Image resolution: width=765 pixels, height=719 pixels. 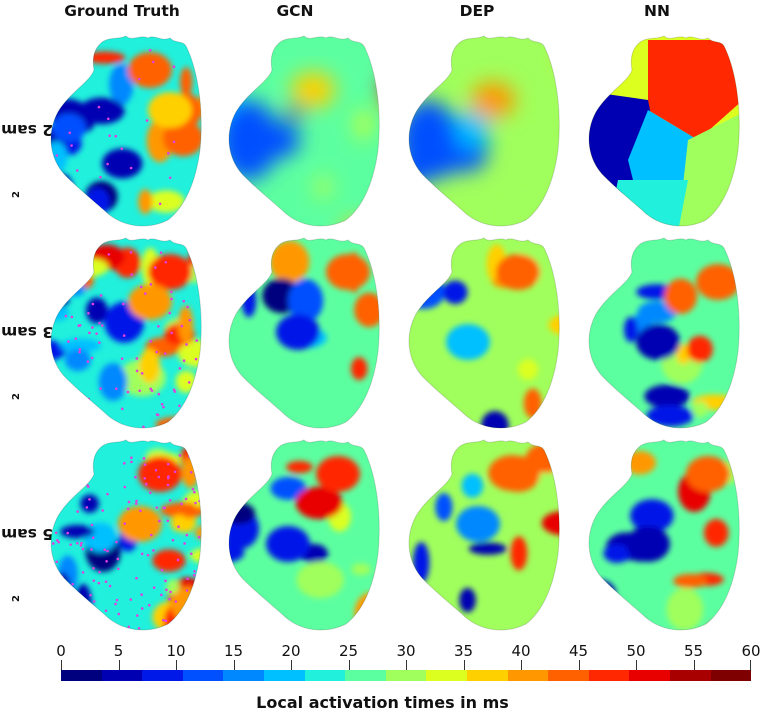 What do you see at coordinates (35, 130) in the screenshot?
I see `row-title-0: 0.2 samples/cm2` at bounding box center [35, 130].